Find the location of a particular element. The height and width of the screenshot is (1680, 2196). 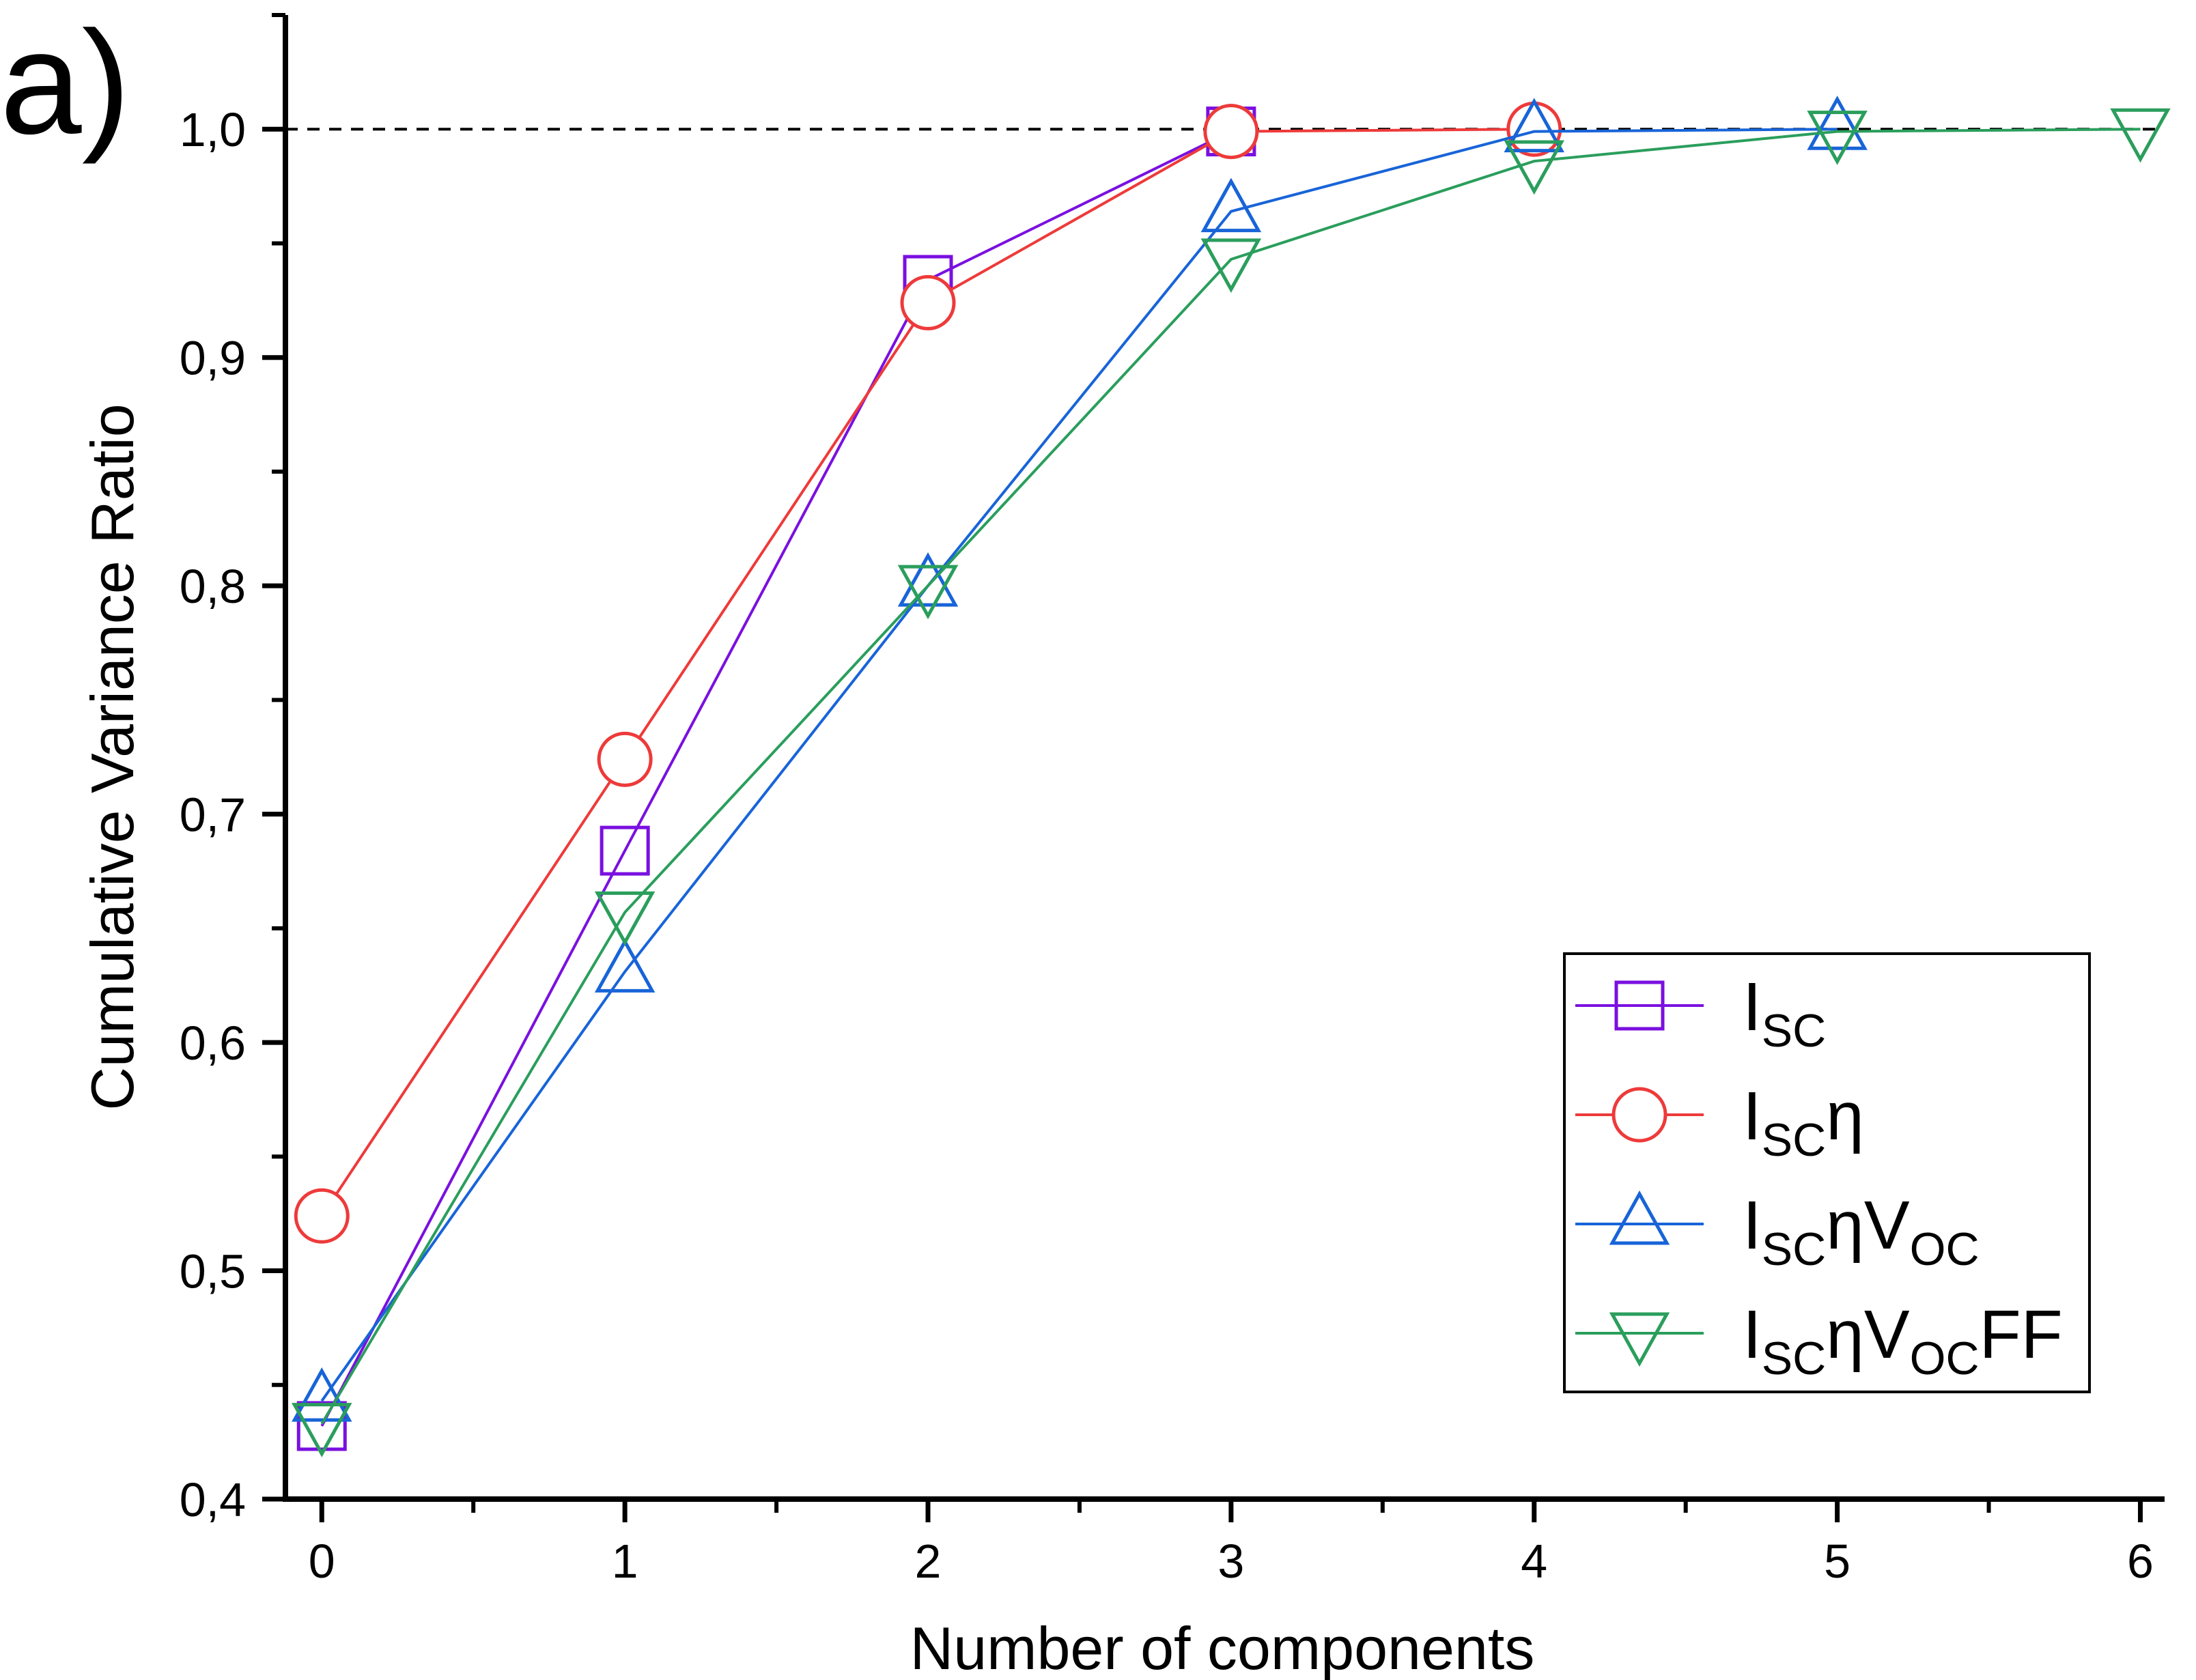

y-tick-label: 1,0 is located at coordinates (213, 129).